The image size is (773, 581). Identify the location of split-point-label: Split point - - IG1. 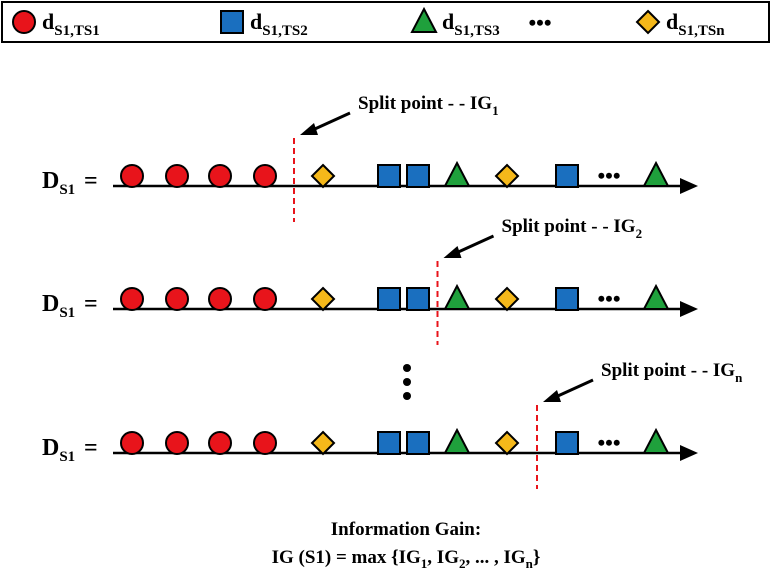
(428, 105).